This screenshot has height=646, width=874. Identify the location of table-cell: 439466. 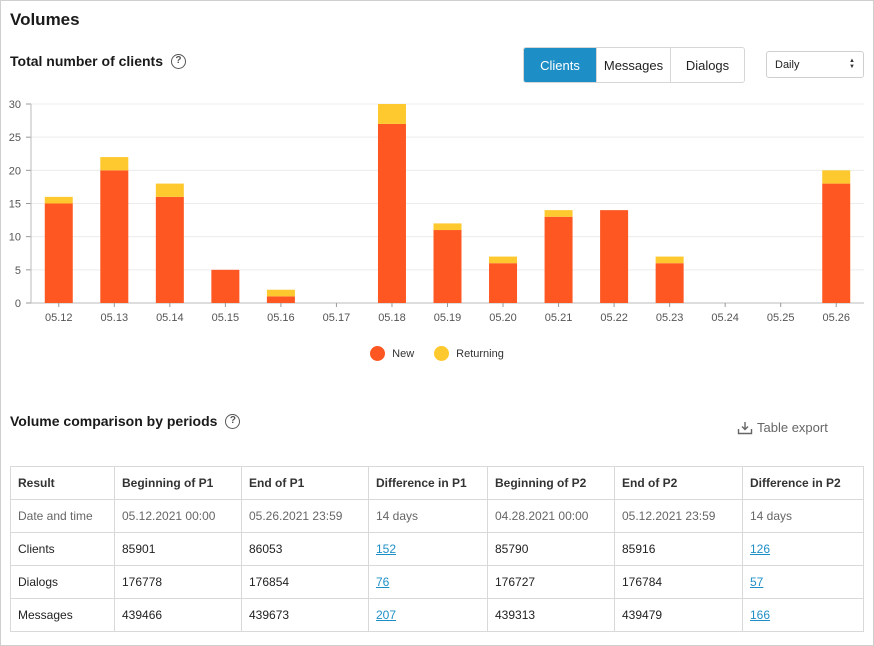
(178, 615).